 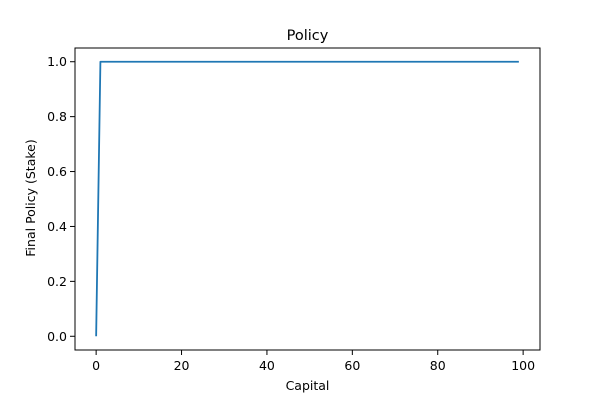 What do you see at coordinates (313, 361) in the screenshot?
I see `x-axis-ticks: 0 20 40 60 80 100` at bounding box center [313, 361].